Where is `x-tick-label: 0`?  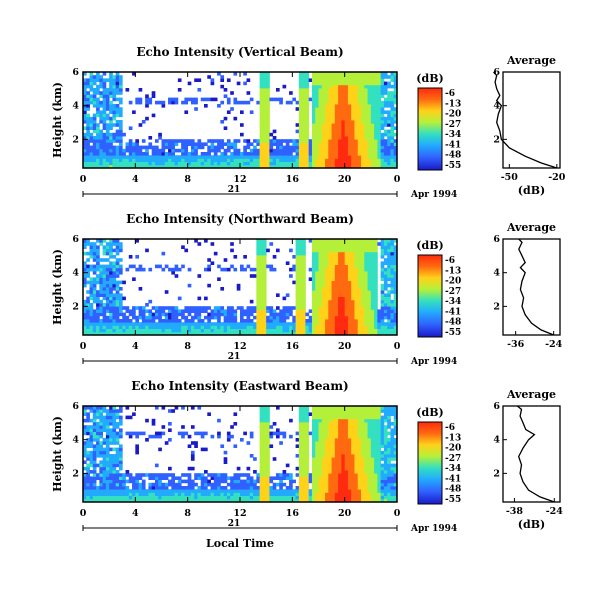
x-tick-label: 0 is located at coordinates (83, 346).